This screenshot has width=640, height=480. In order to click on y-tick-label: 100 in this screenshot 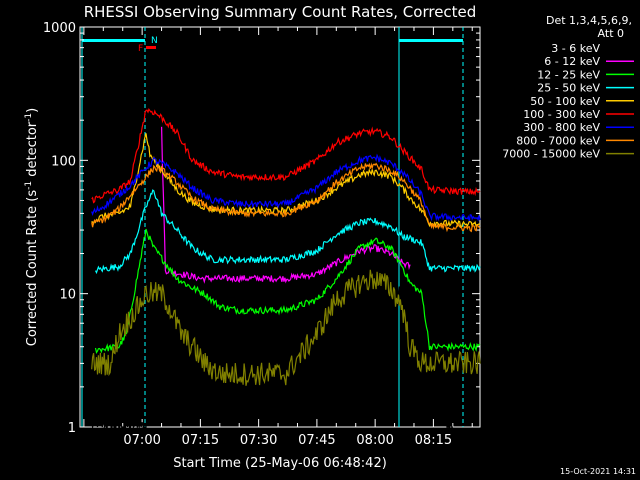, I will do `click(63, 161)`.